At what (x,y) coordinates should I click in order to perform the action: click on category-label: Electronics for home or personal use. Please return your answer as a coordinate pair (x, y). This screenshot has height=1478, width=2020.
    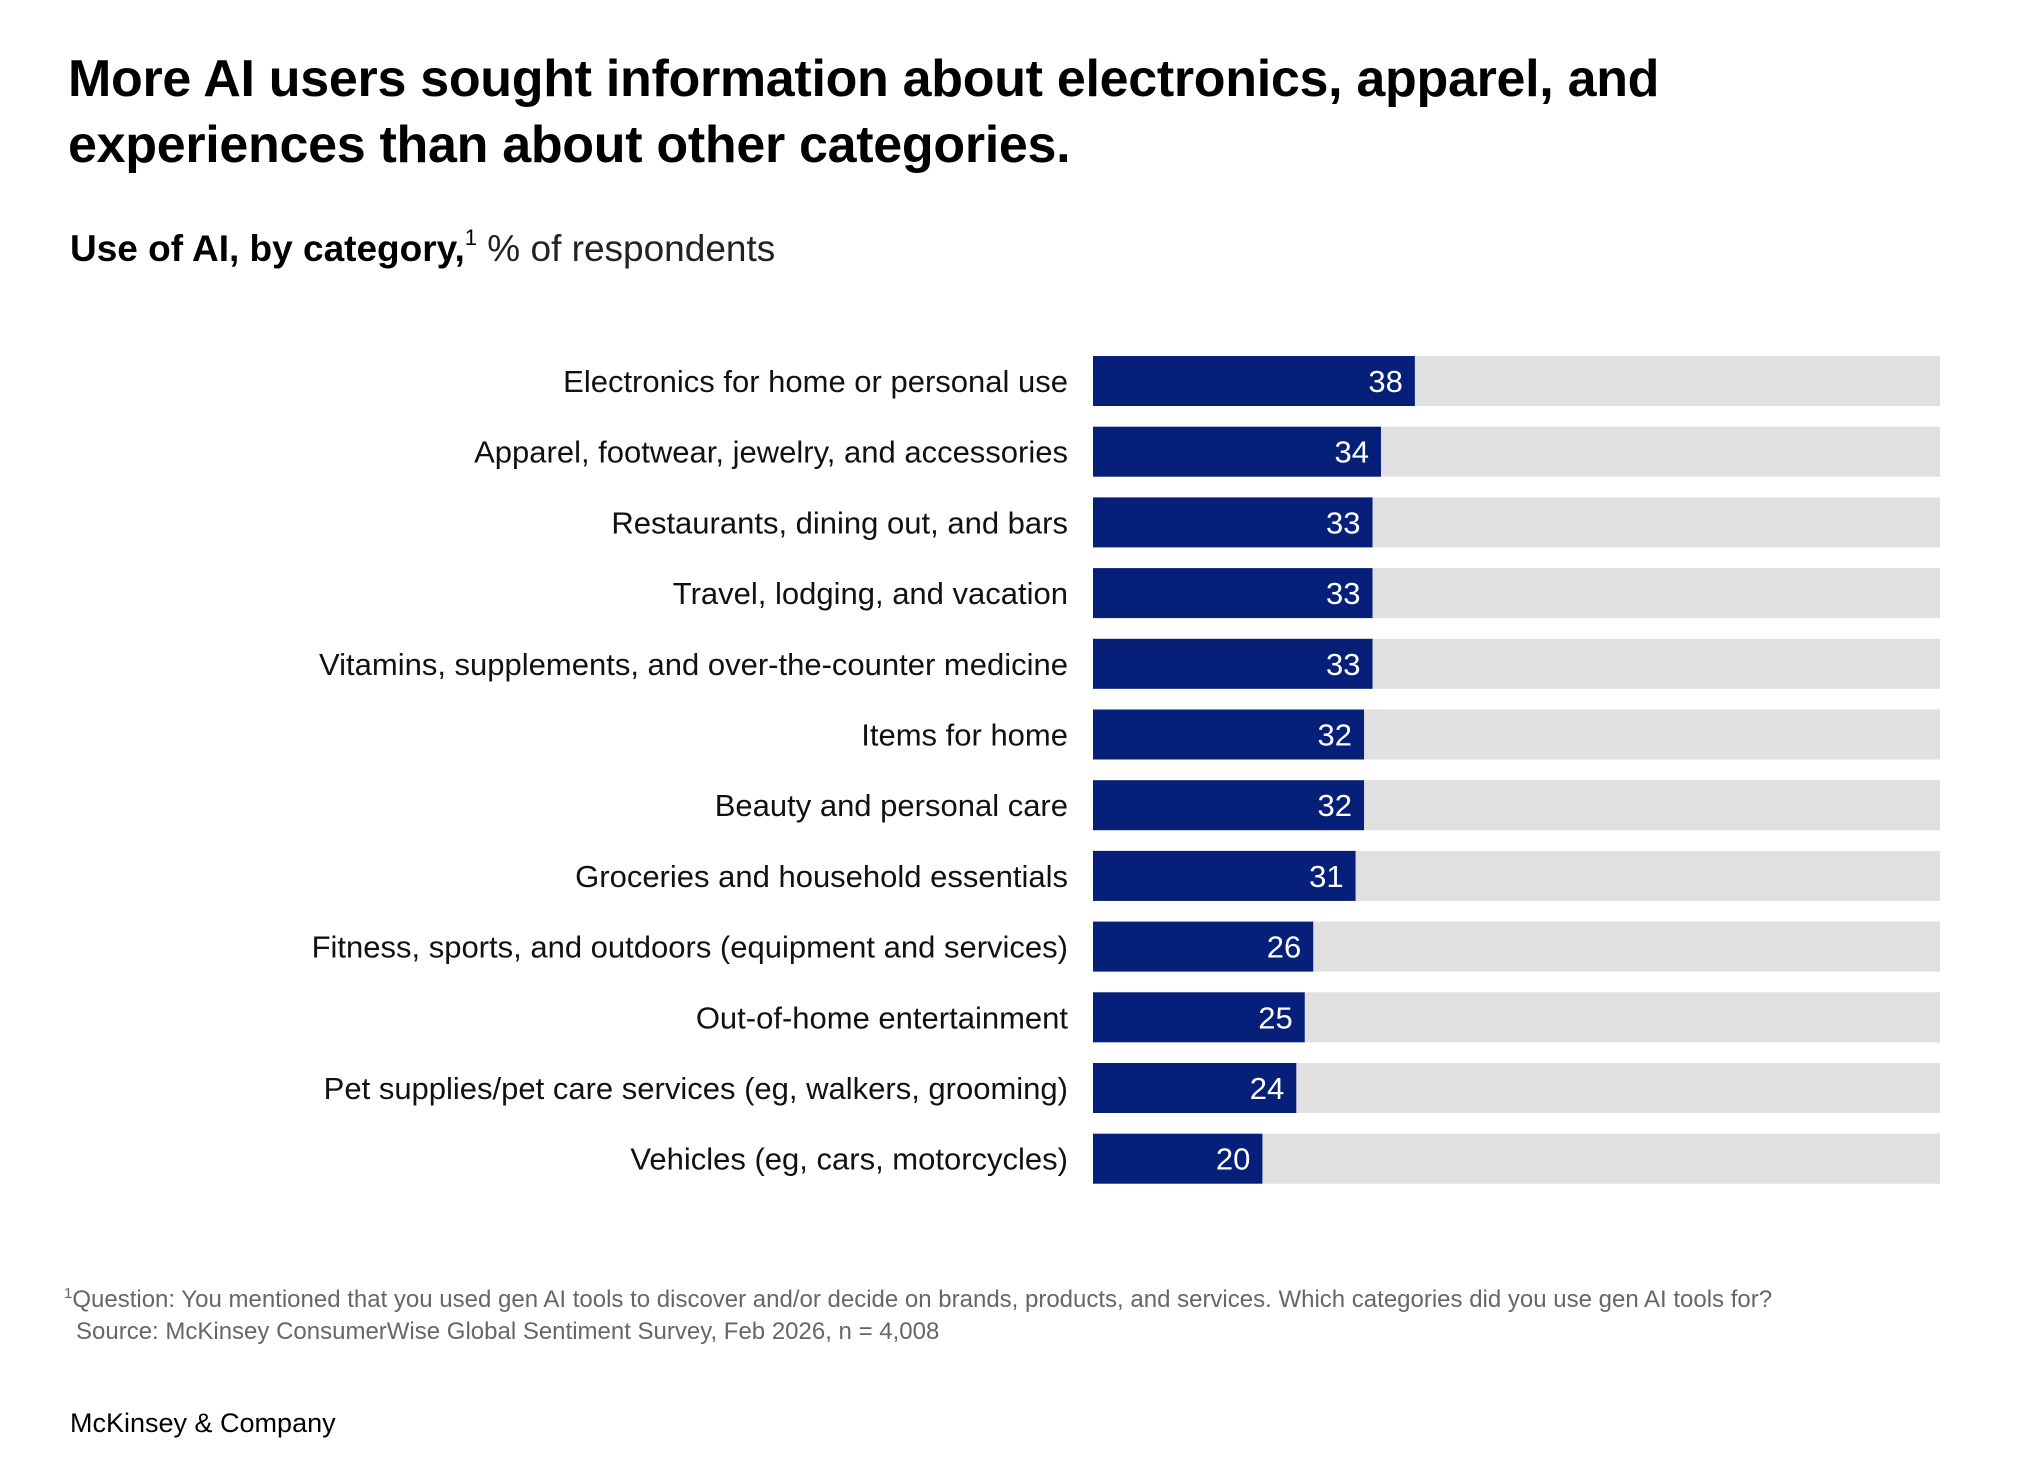
    Looking at the image, I should click on (815, 381).